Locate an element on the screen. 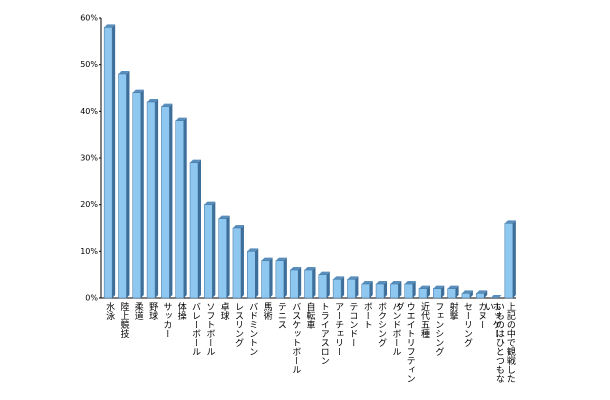  x-tick-label: トライアスロン is located at coordinates (323, 333).